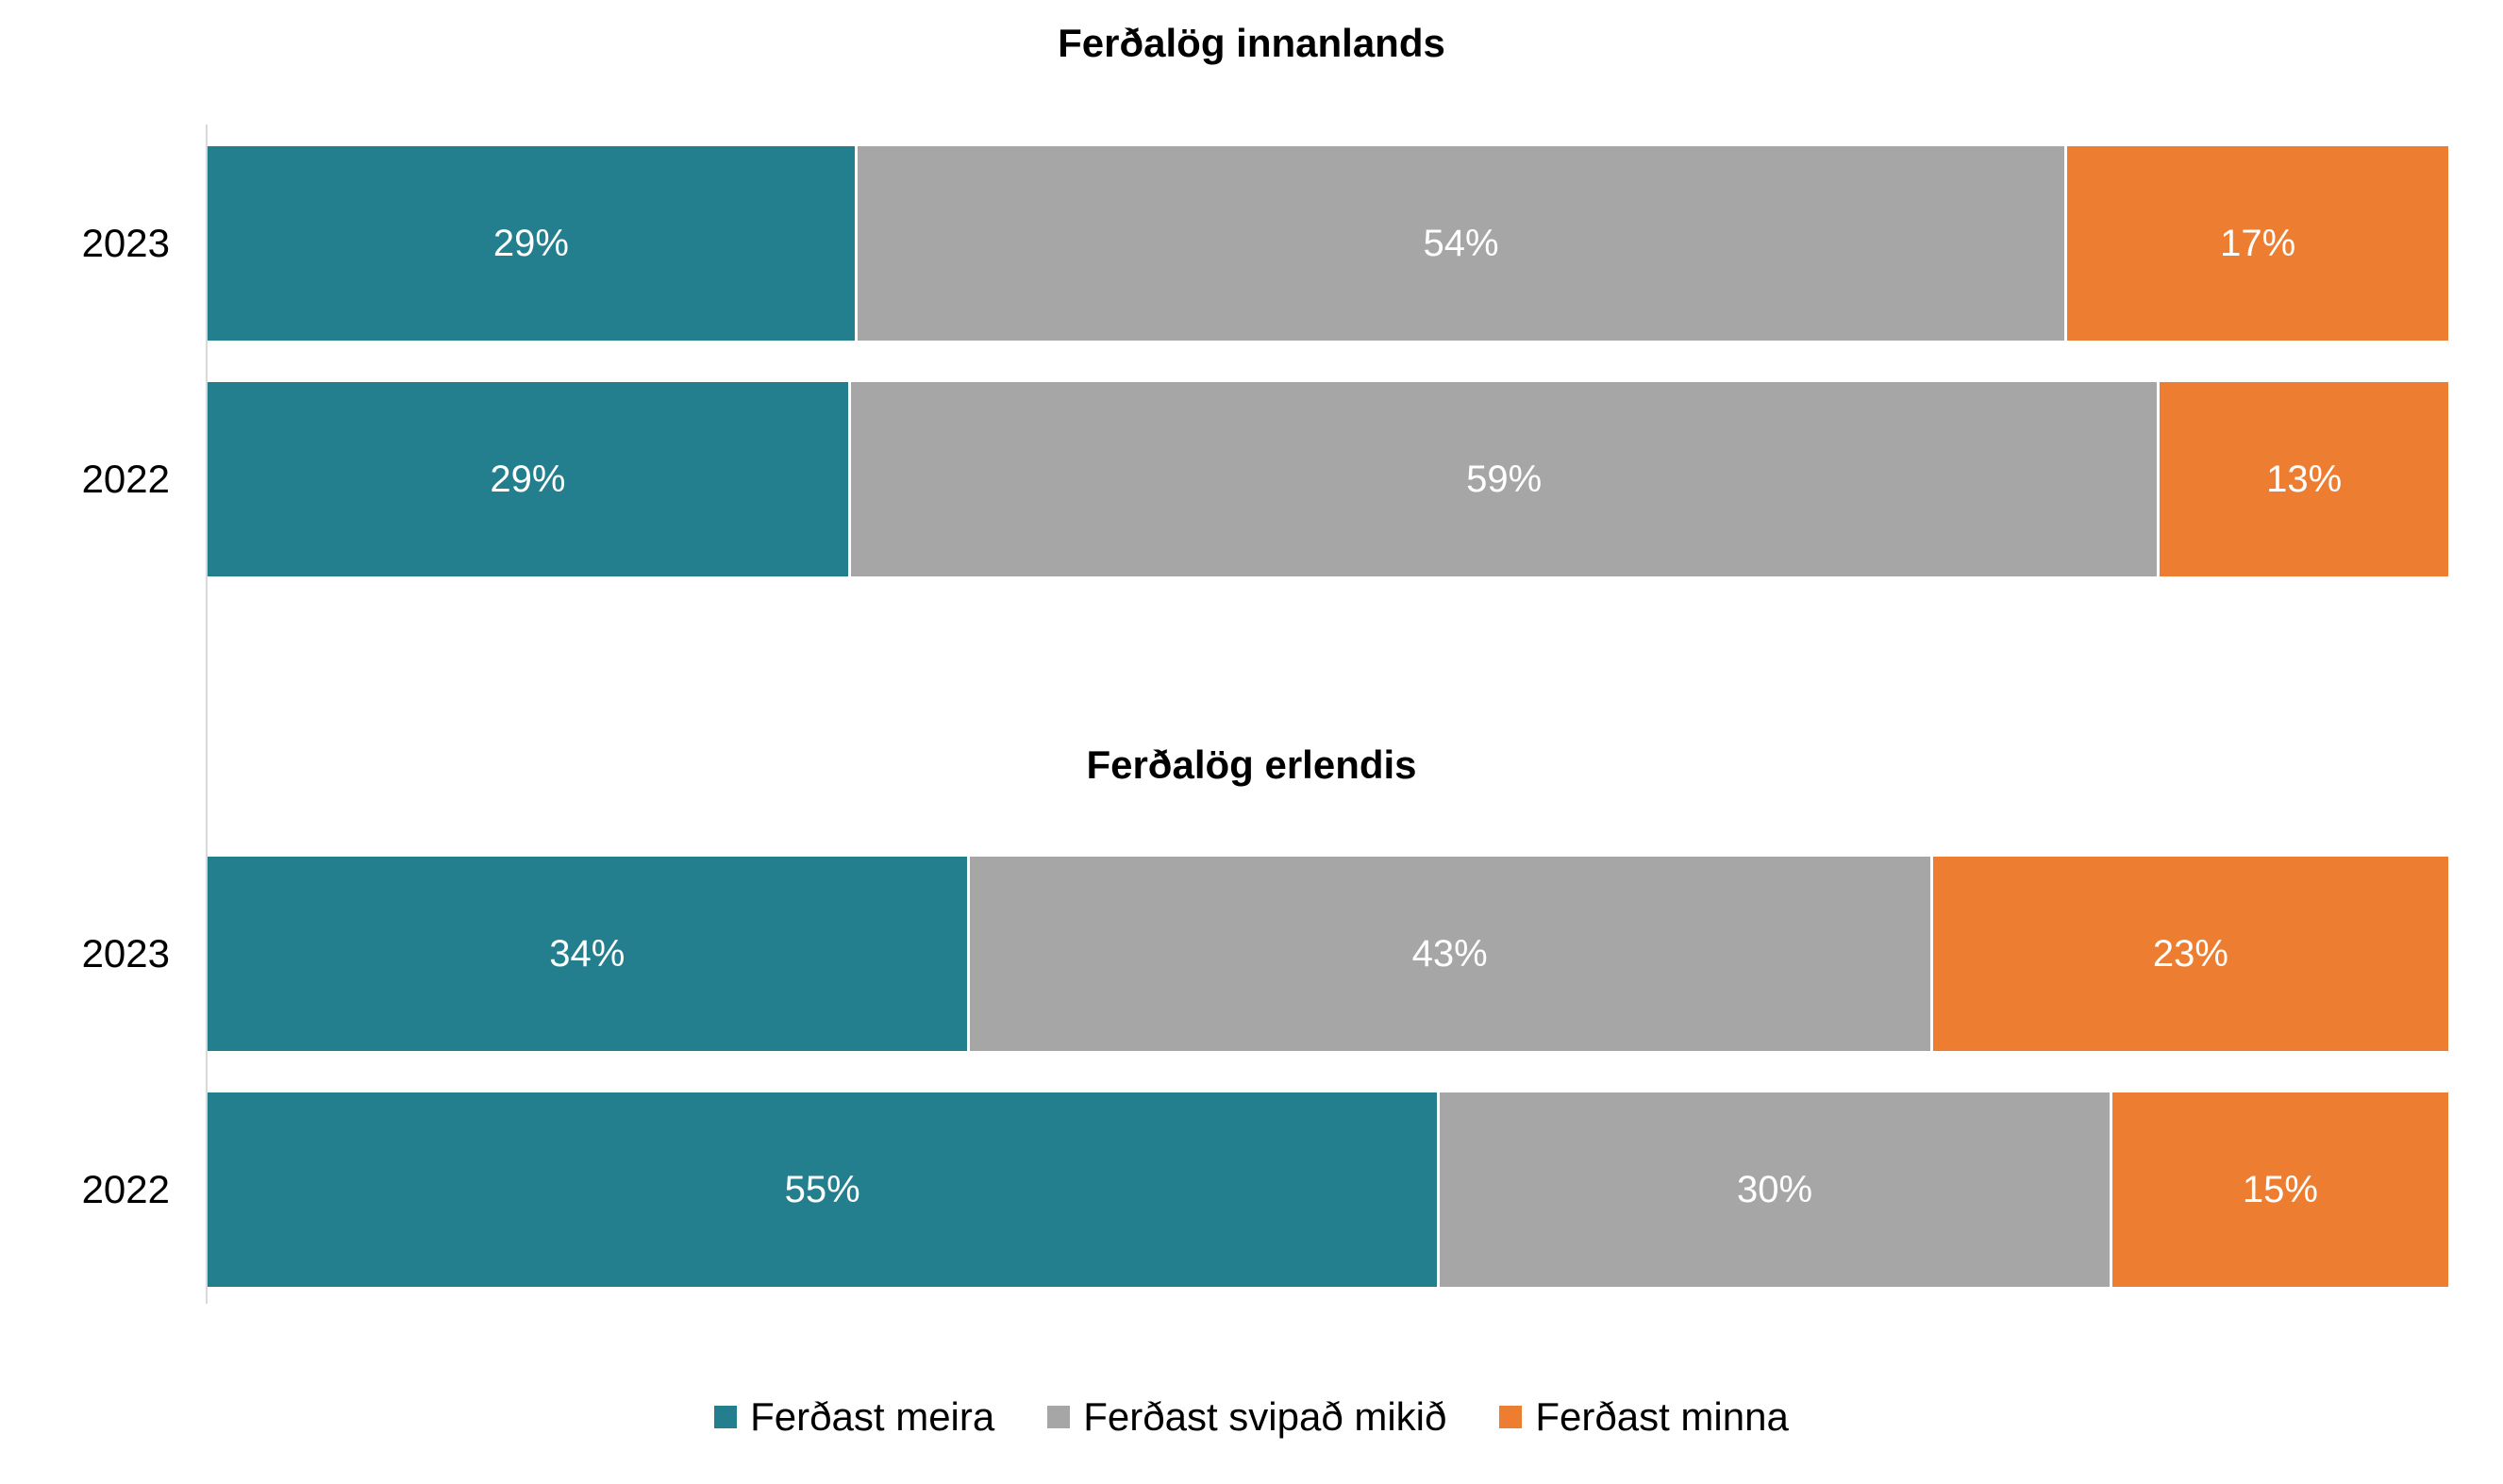 This screenshot has height=1484, width=2503. I want to click on data-label: 23%, so click(2190, 953).